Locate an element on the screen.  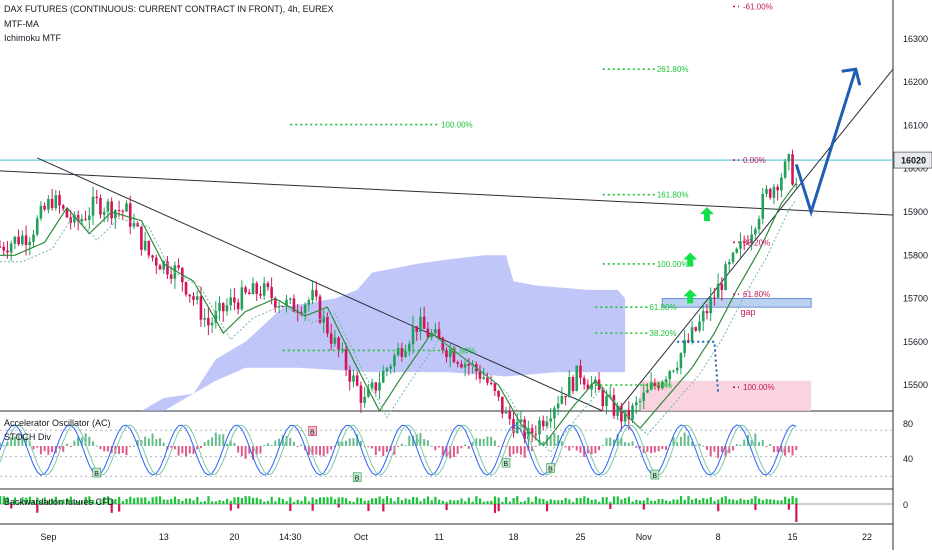
current-price-label: 16020 is located at coordinates (913, 161).